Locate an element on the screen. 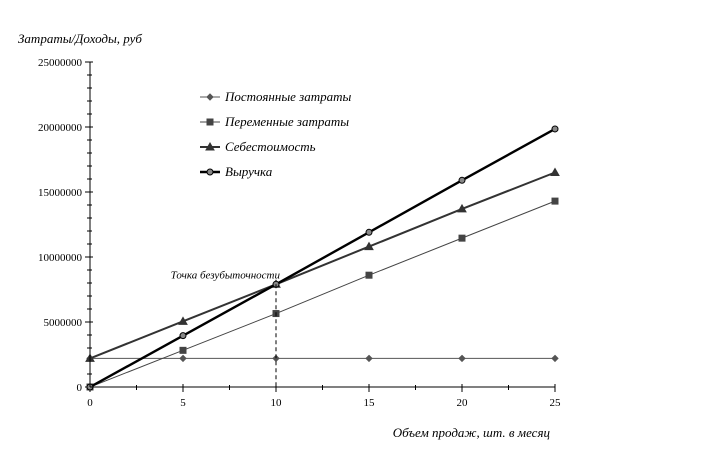 This screenshot has height=449, width=722. y-tick-label: 25000000 is located at coordinates (60, 63).